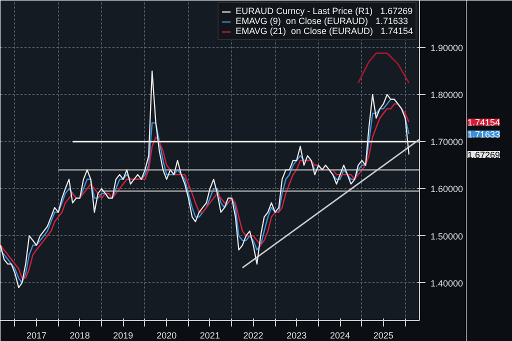 This screenshot has height=341, width=512. What do you see at coordinates (296, 335) in the screenshot?
I see `x-tick-label: 2023` at bounding box center [296, 335].